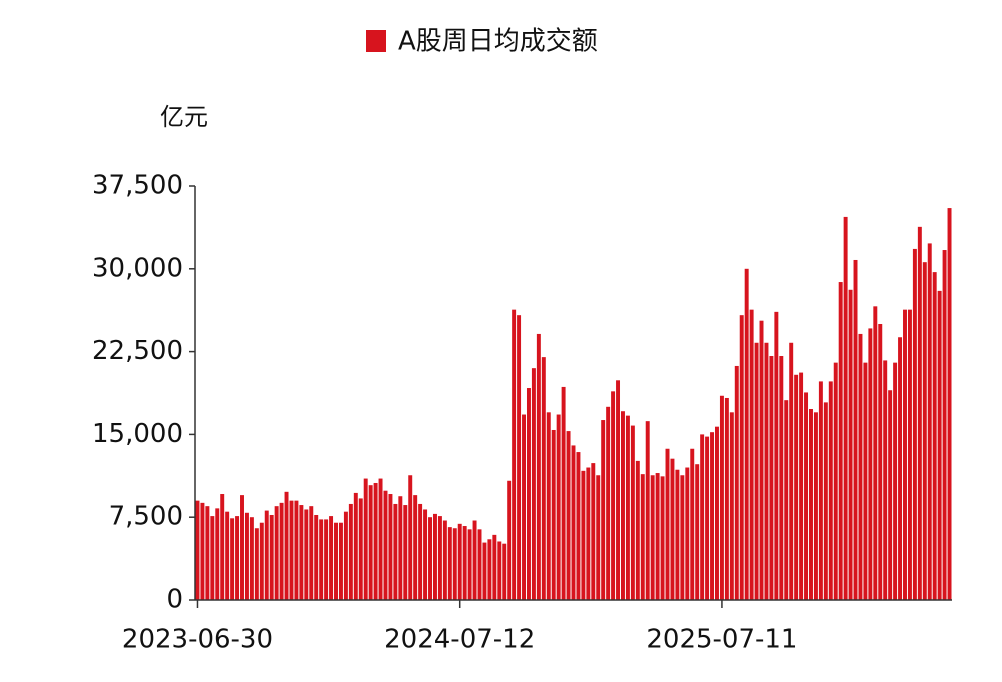 The width and height of the screenshot is (1002, 682). What do you see at coordinates (498, 42) in the screenshot?
I see `legend-label: A股周日均成交额` at bounding box center [498, 42].